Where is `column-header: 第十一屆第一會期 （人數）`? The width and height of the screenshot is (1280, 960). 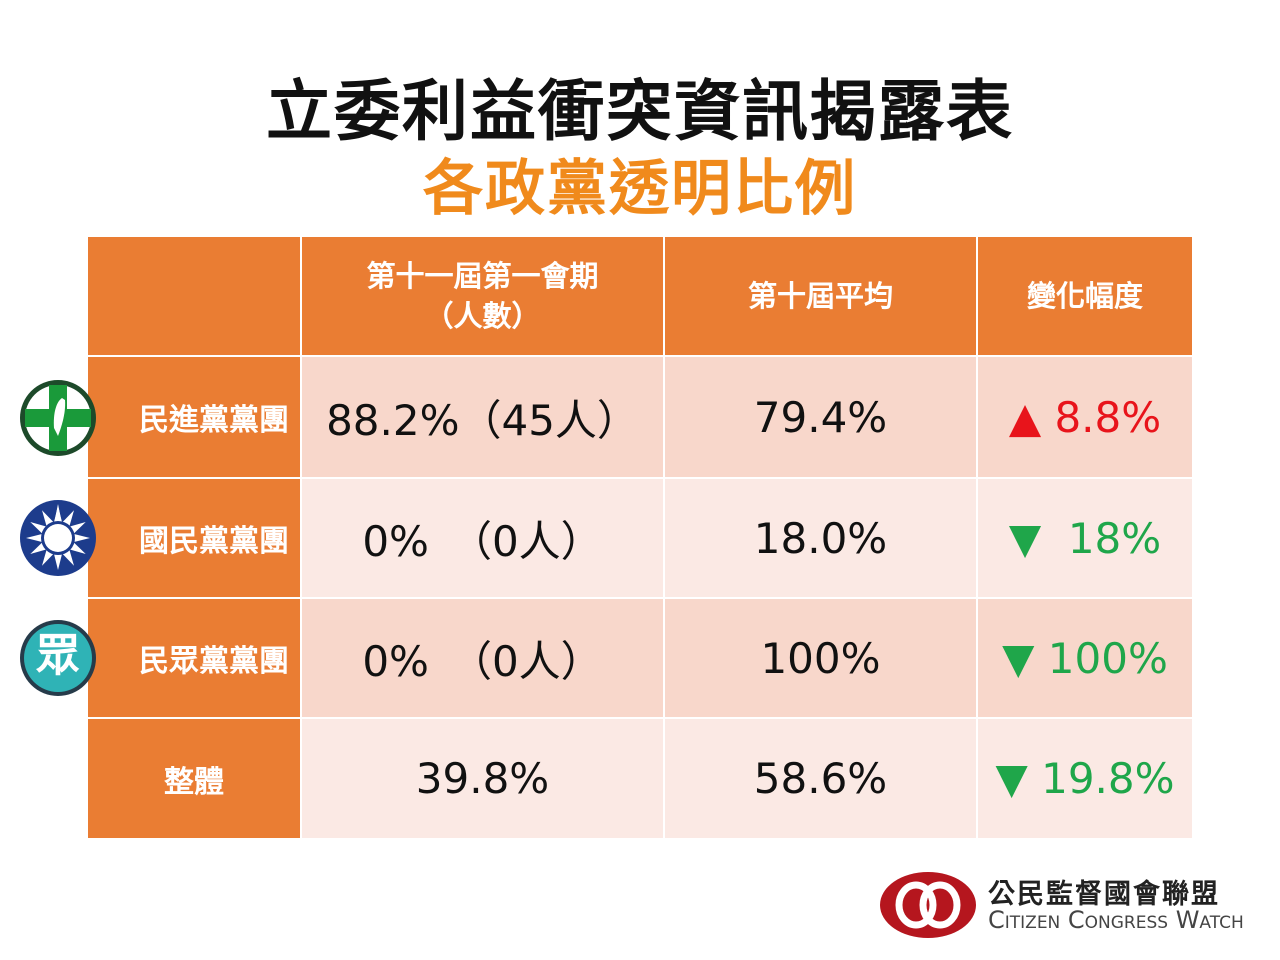
column-header: 第十一屆第一會期 （人數） is located at coordinates (482, 296).